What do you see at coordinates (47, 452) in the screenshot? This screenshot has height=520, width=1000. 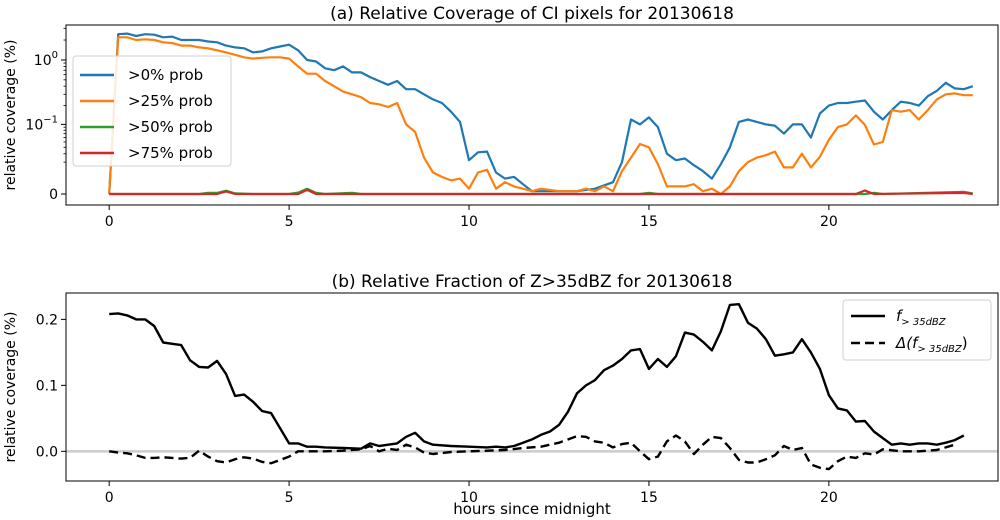 I see `y-tick-label: 0.0` at bounding box center [47, 452].